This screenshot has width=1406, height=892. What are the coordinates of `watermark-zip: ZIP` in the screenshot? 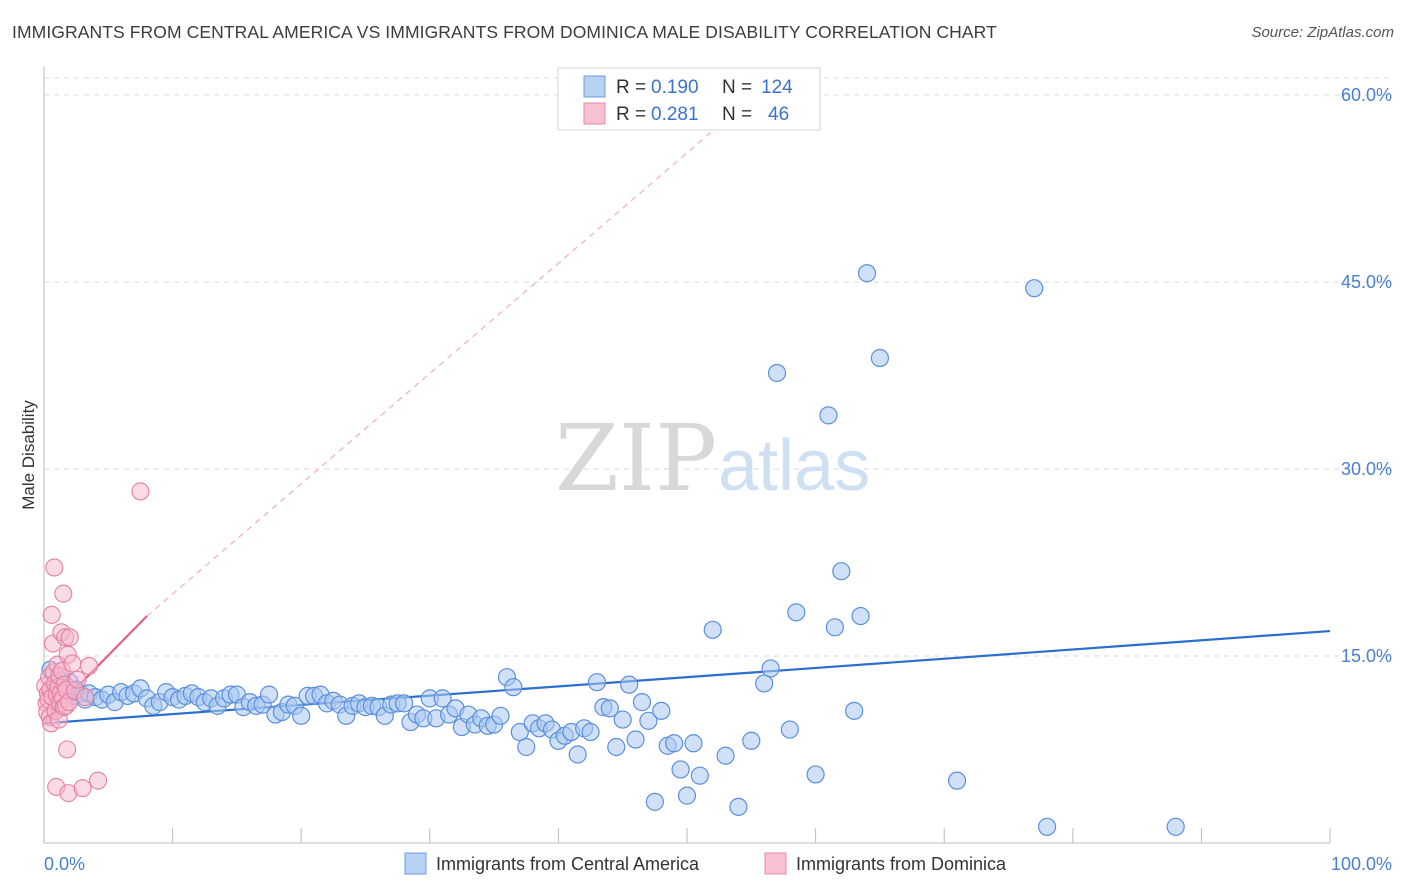 It's located at (636, 458).